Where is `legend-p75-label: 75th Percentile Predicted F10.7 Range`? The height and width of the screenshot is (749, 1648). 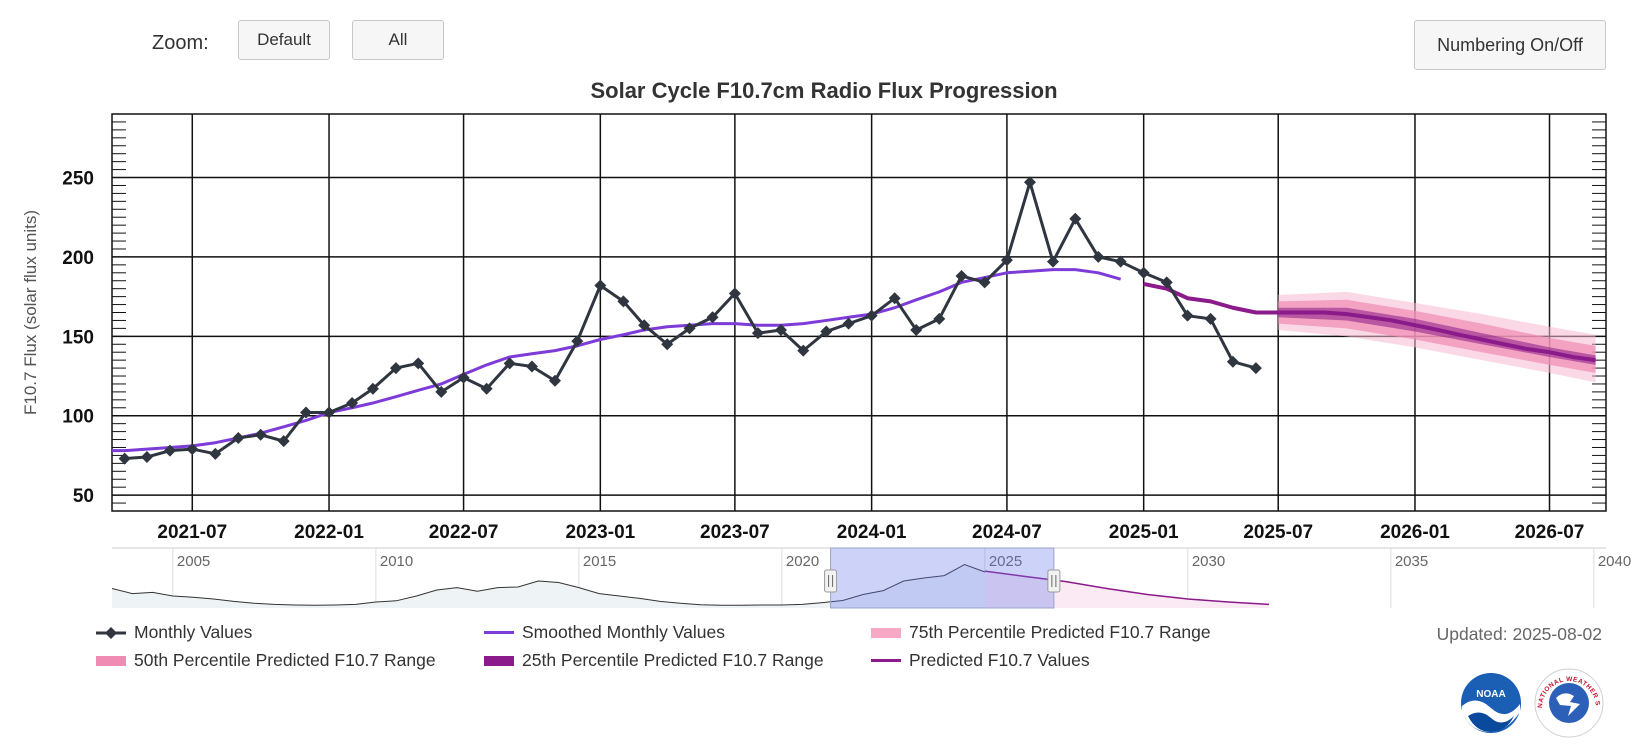 legend-p75-label: 75th Percentile Predicted F10.7 Range is located at coordinates (1060, 632).